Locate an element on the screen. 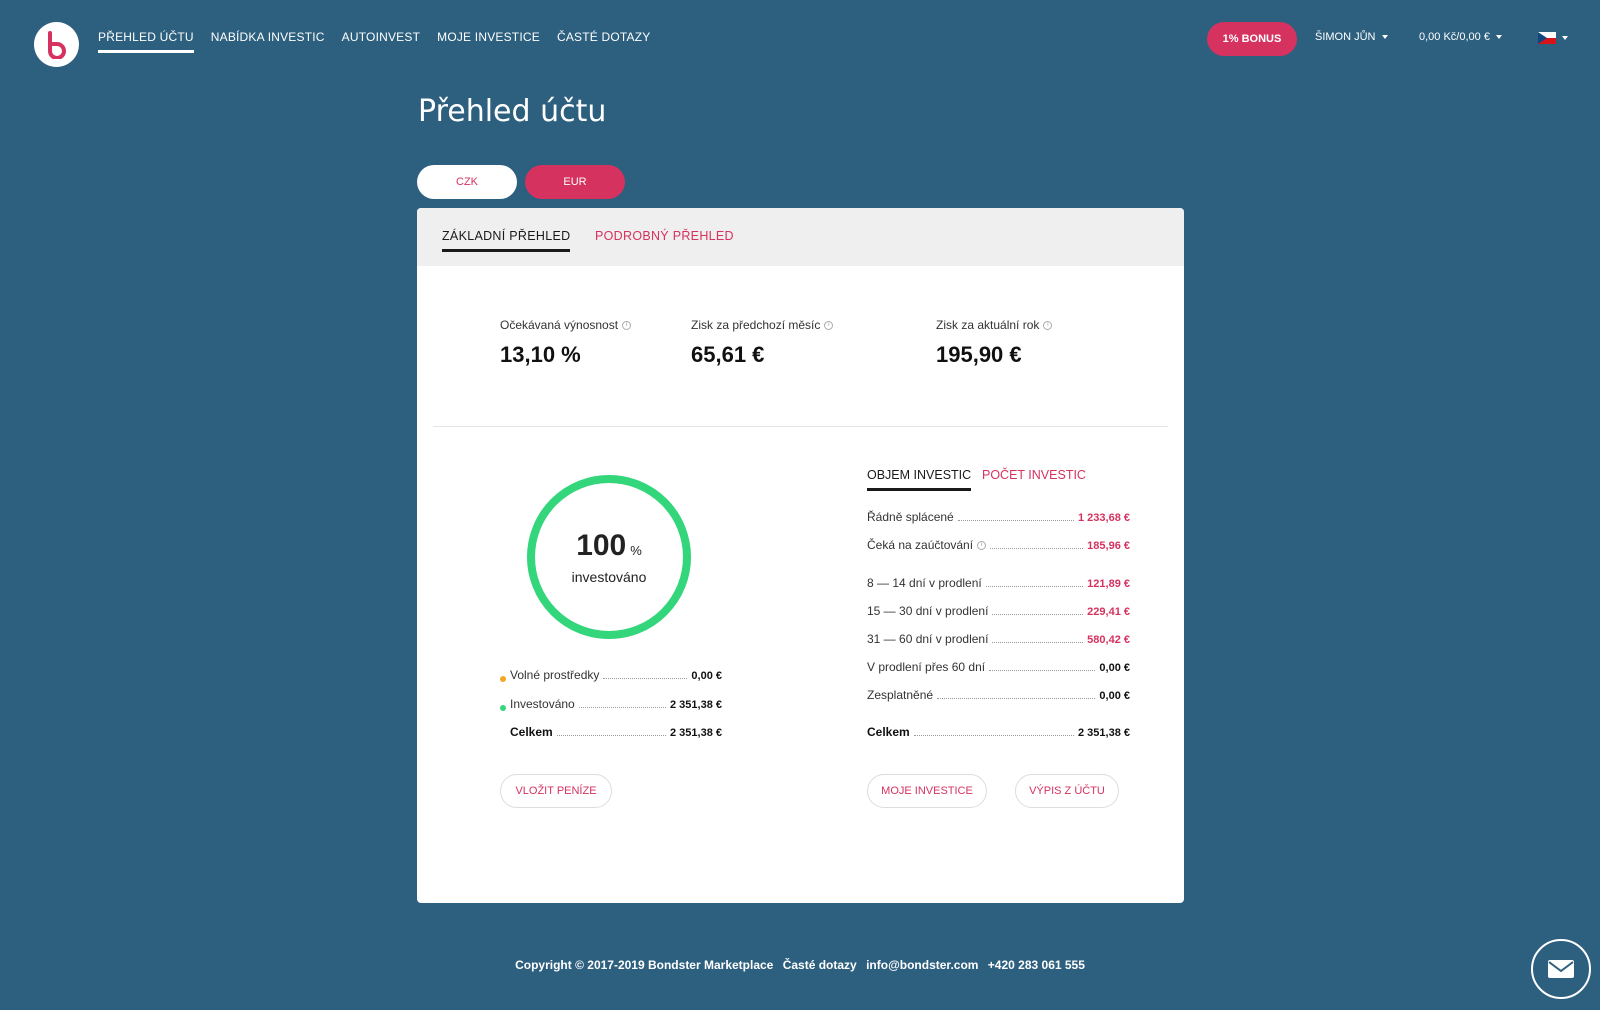 The height and width of the screenshot is (1010, 1600). nav-item-investment-offer: NABÍDKA INVESTIC is located at coordinates (267, 37).